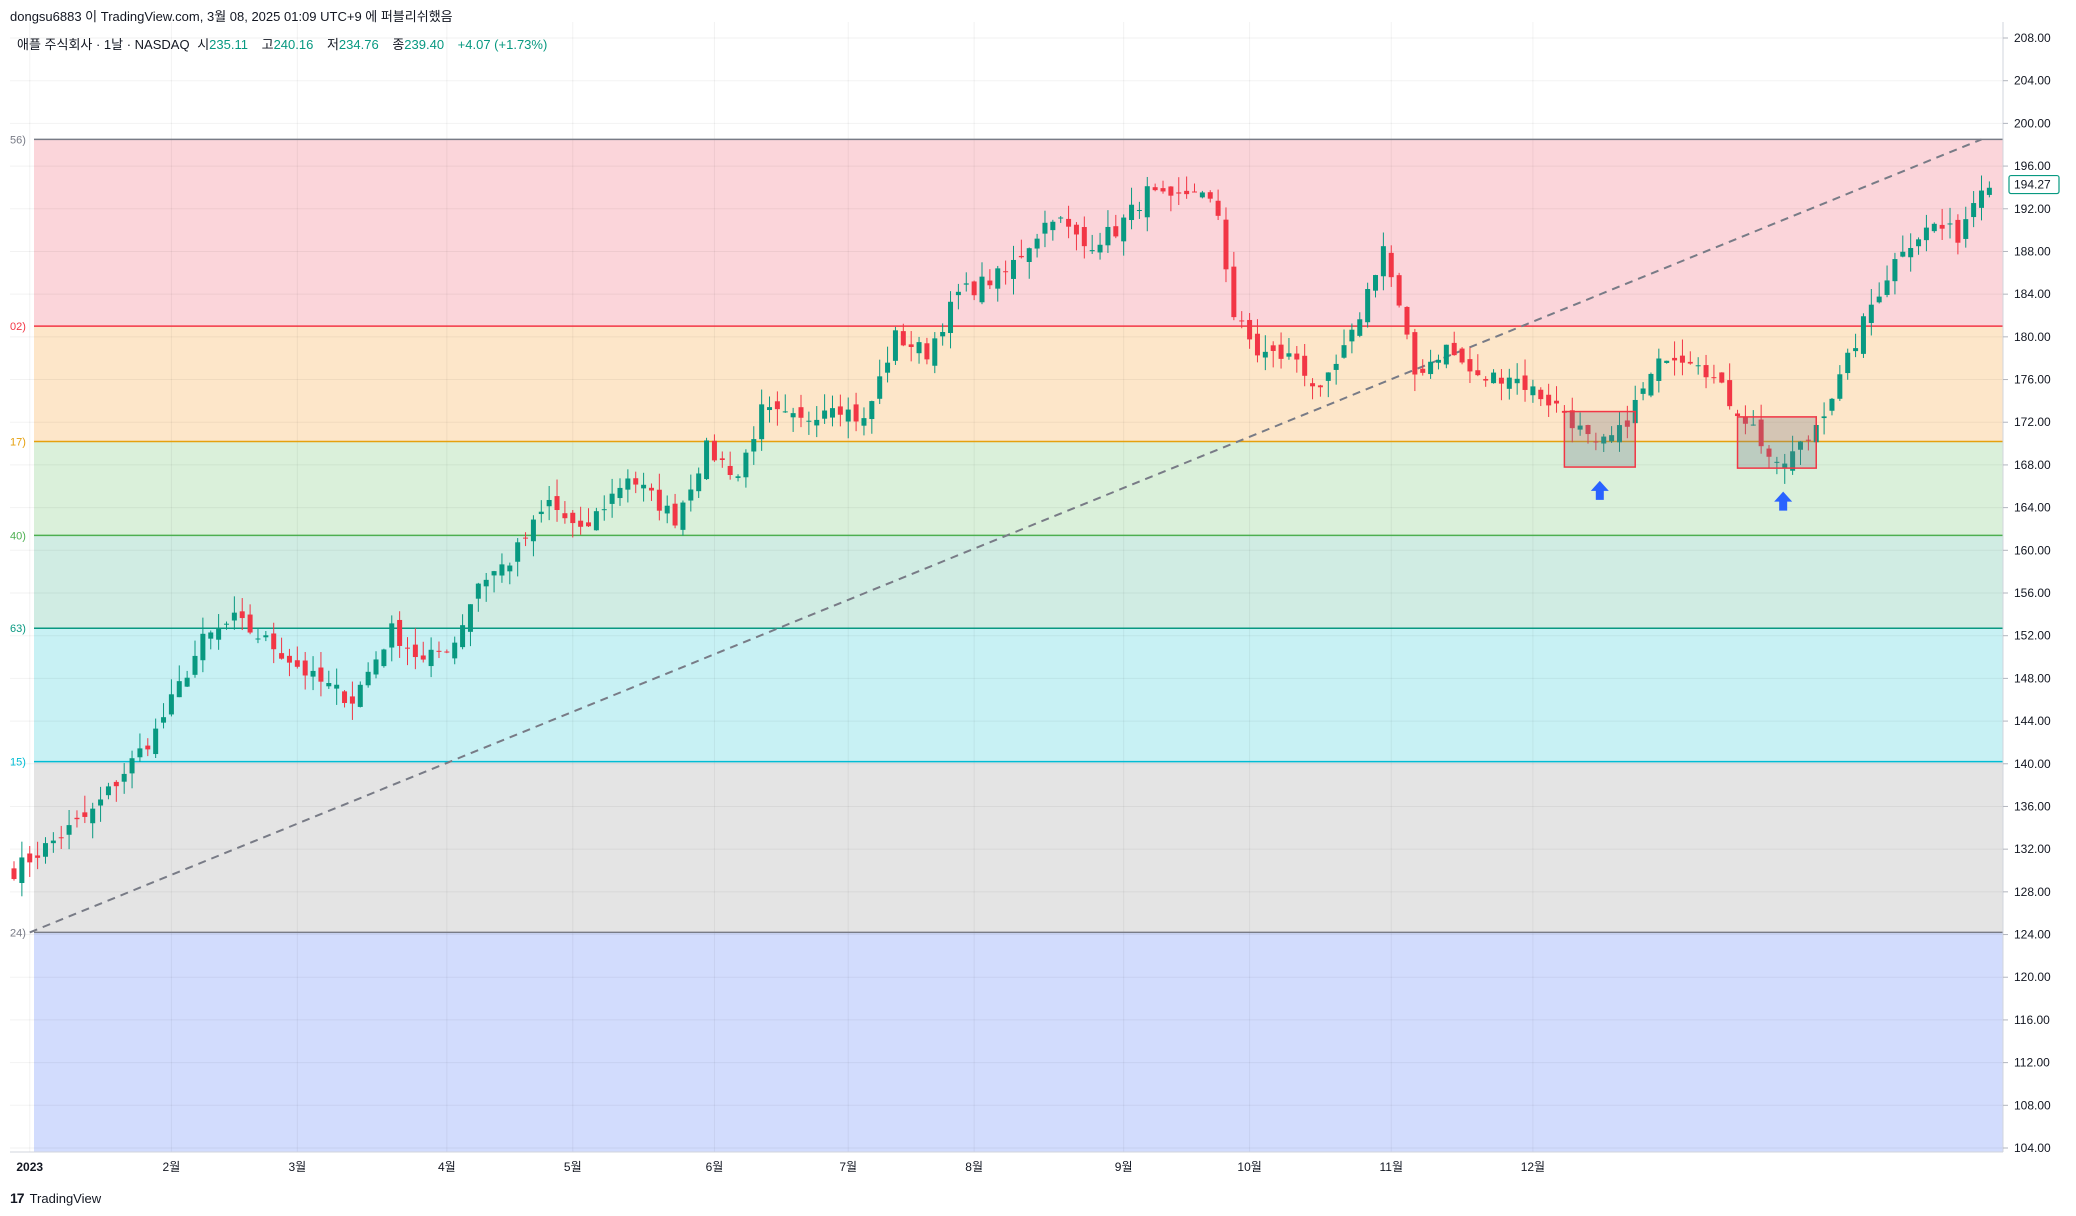  I want to click on tradingview-logo-icon: 17, so click(17, 1198).